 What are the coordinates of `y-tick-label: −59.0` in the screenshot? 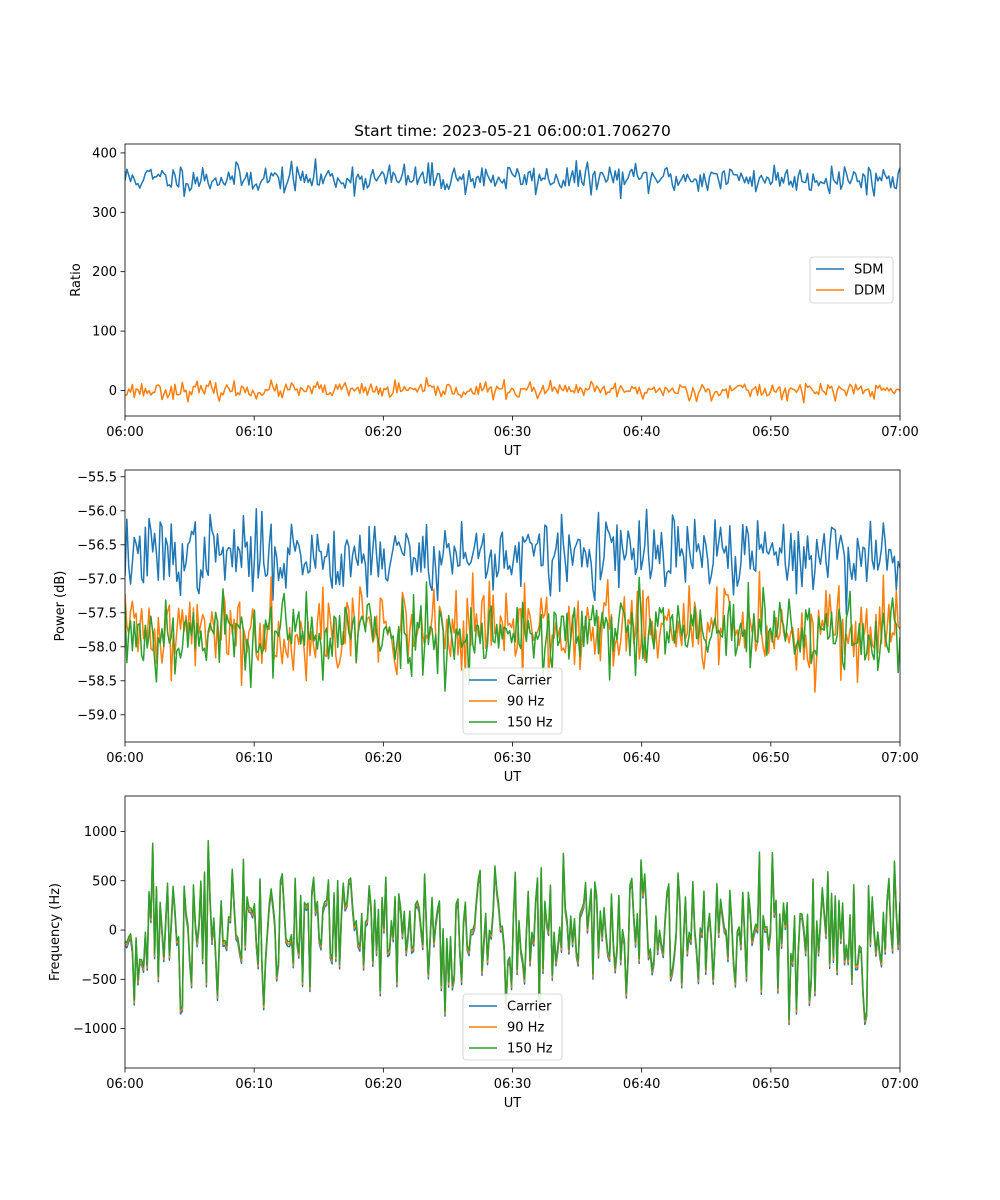 It's located at (97, 715).